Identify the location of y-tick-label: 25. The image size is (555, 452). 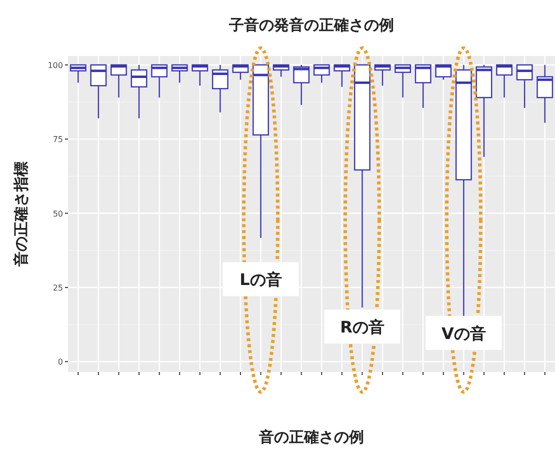
(57, 287).